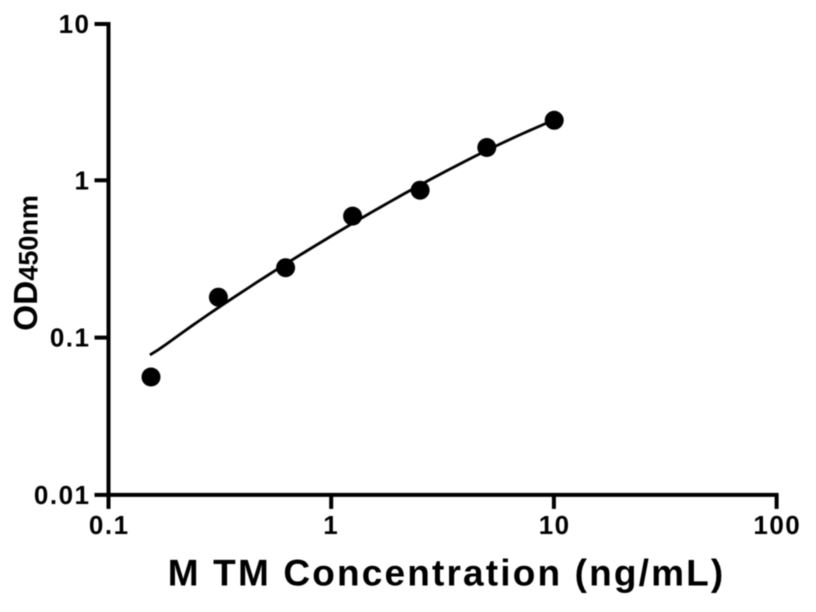 The width and height of the screenshot is (816, 612). What do you see at coordinates (62, 495) in the screenshot?
I see `svg-text: 0.01` at bounding box center [62, 495].